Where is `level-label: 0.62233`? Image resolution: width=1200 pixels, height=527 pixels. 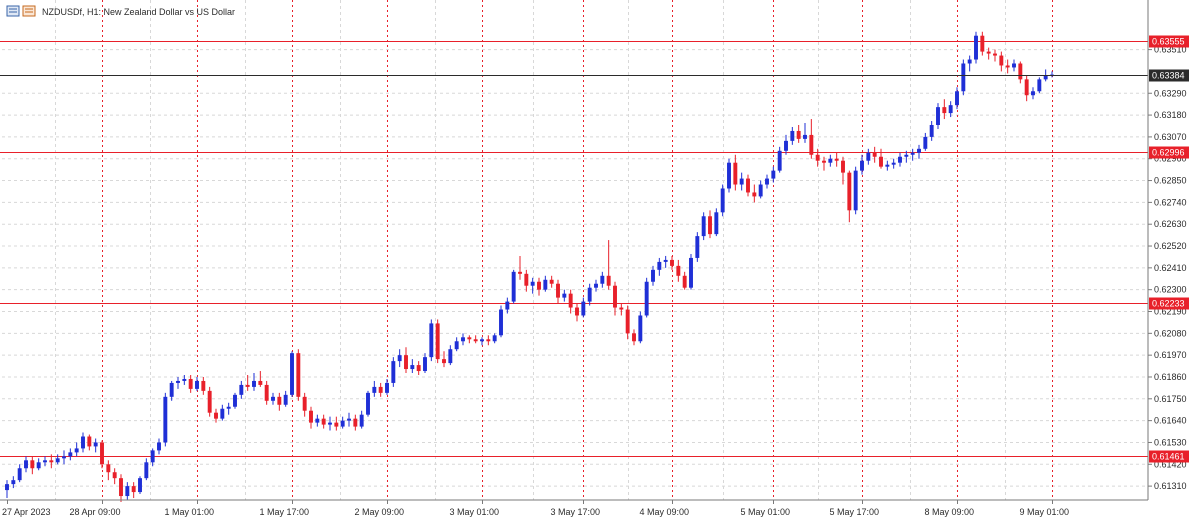
level-label: 0.62233 is located at coordinates (1168, 304).